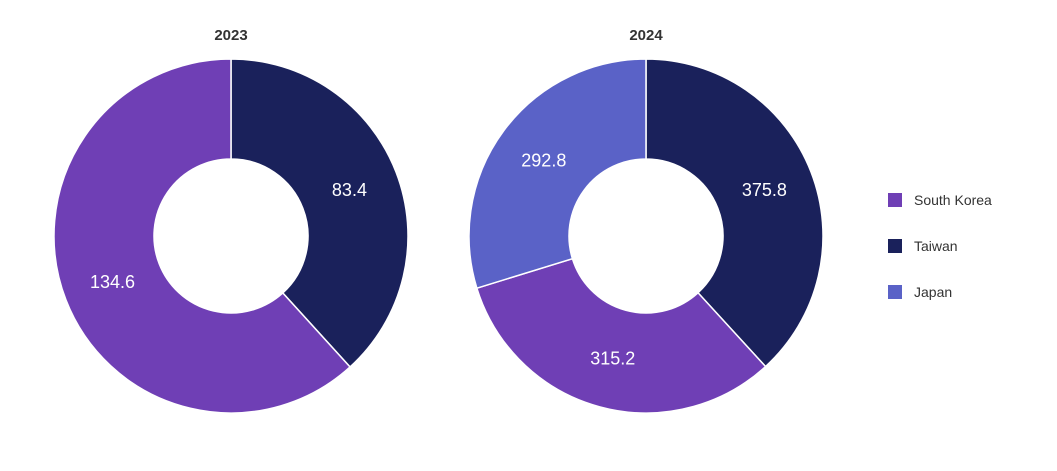  I want to click on chart-title-2023: 2023, so click(230, 35).